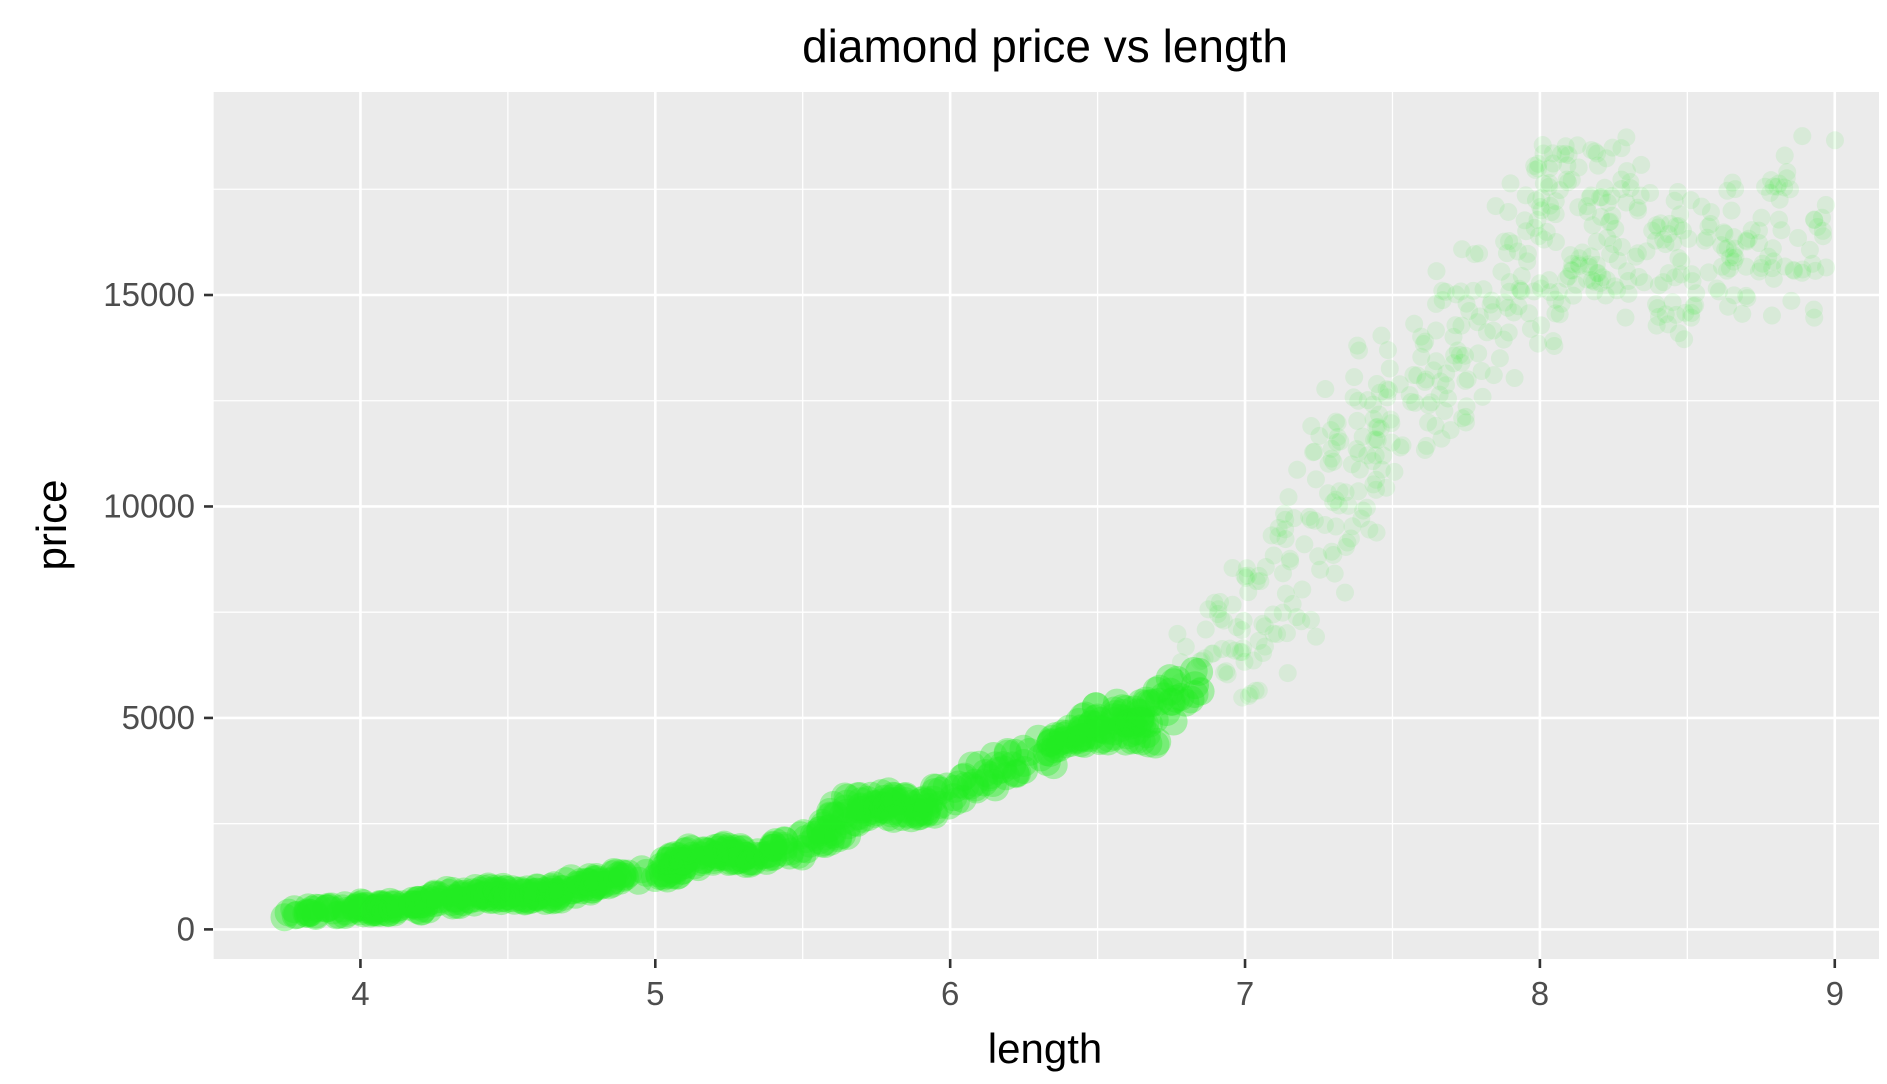  I want to click on y-tick-label: 10000, so click(149, 505).